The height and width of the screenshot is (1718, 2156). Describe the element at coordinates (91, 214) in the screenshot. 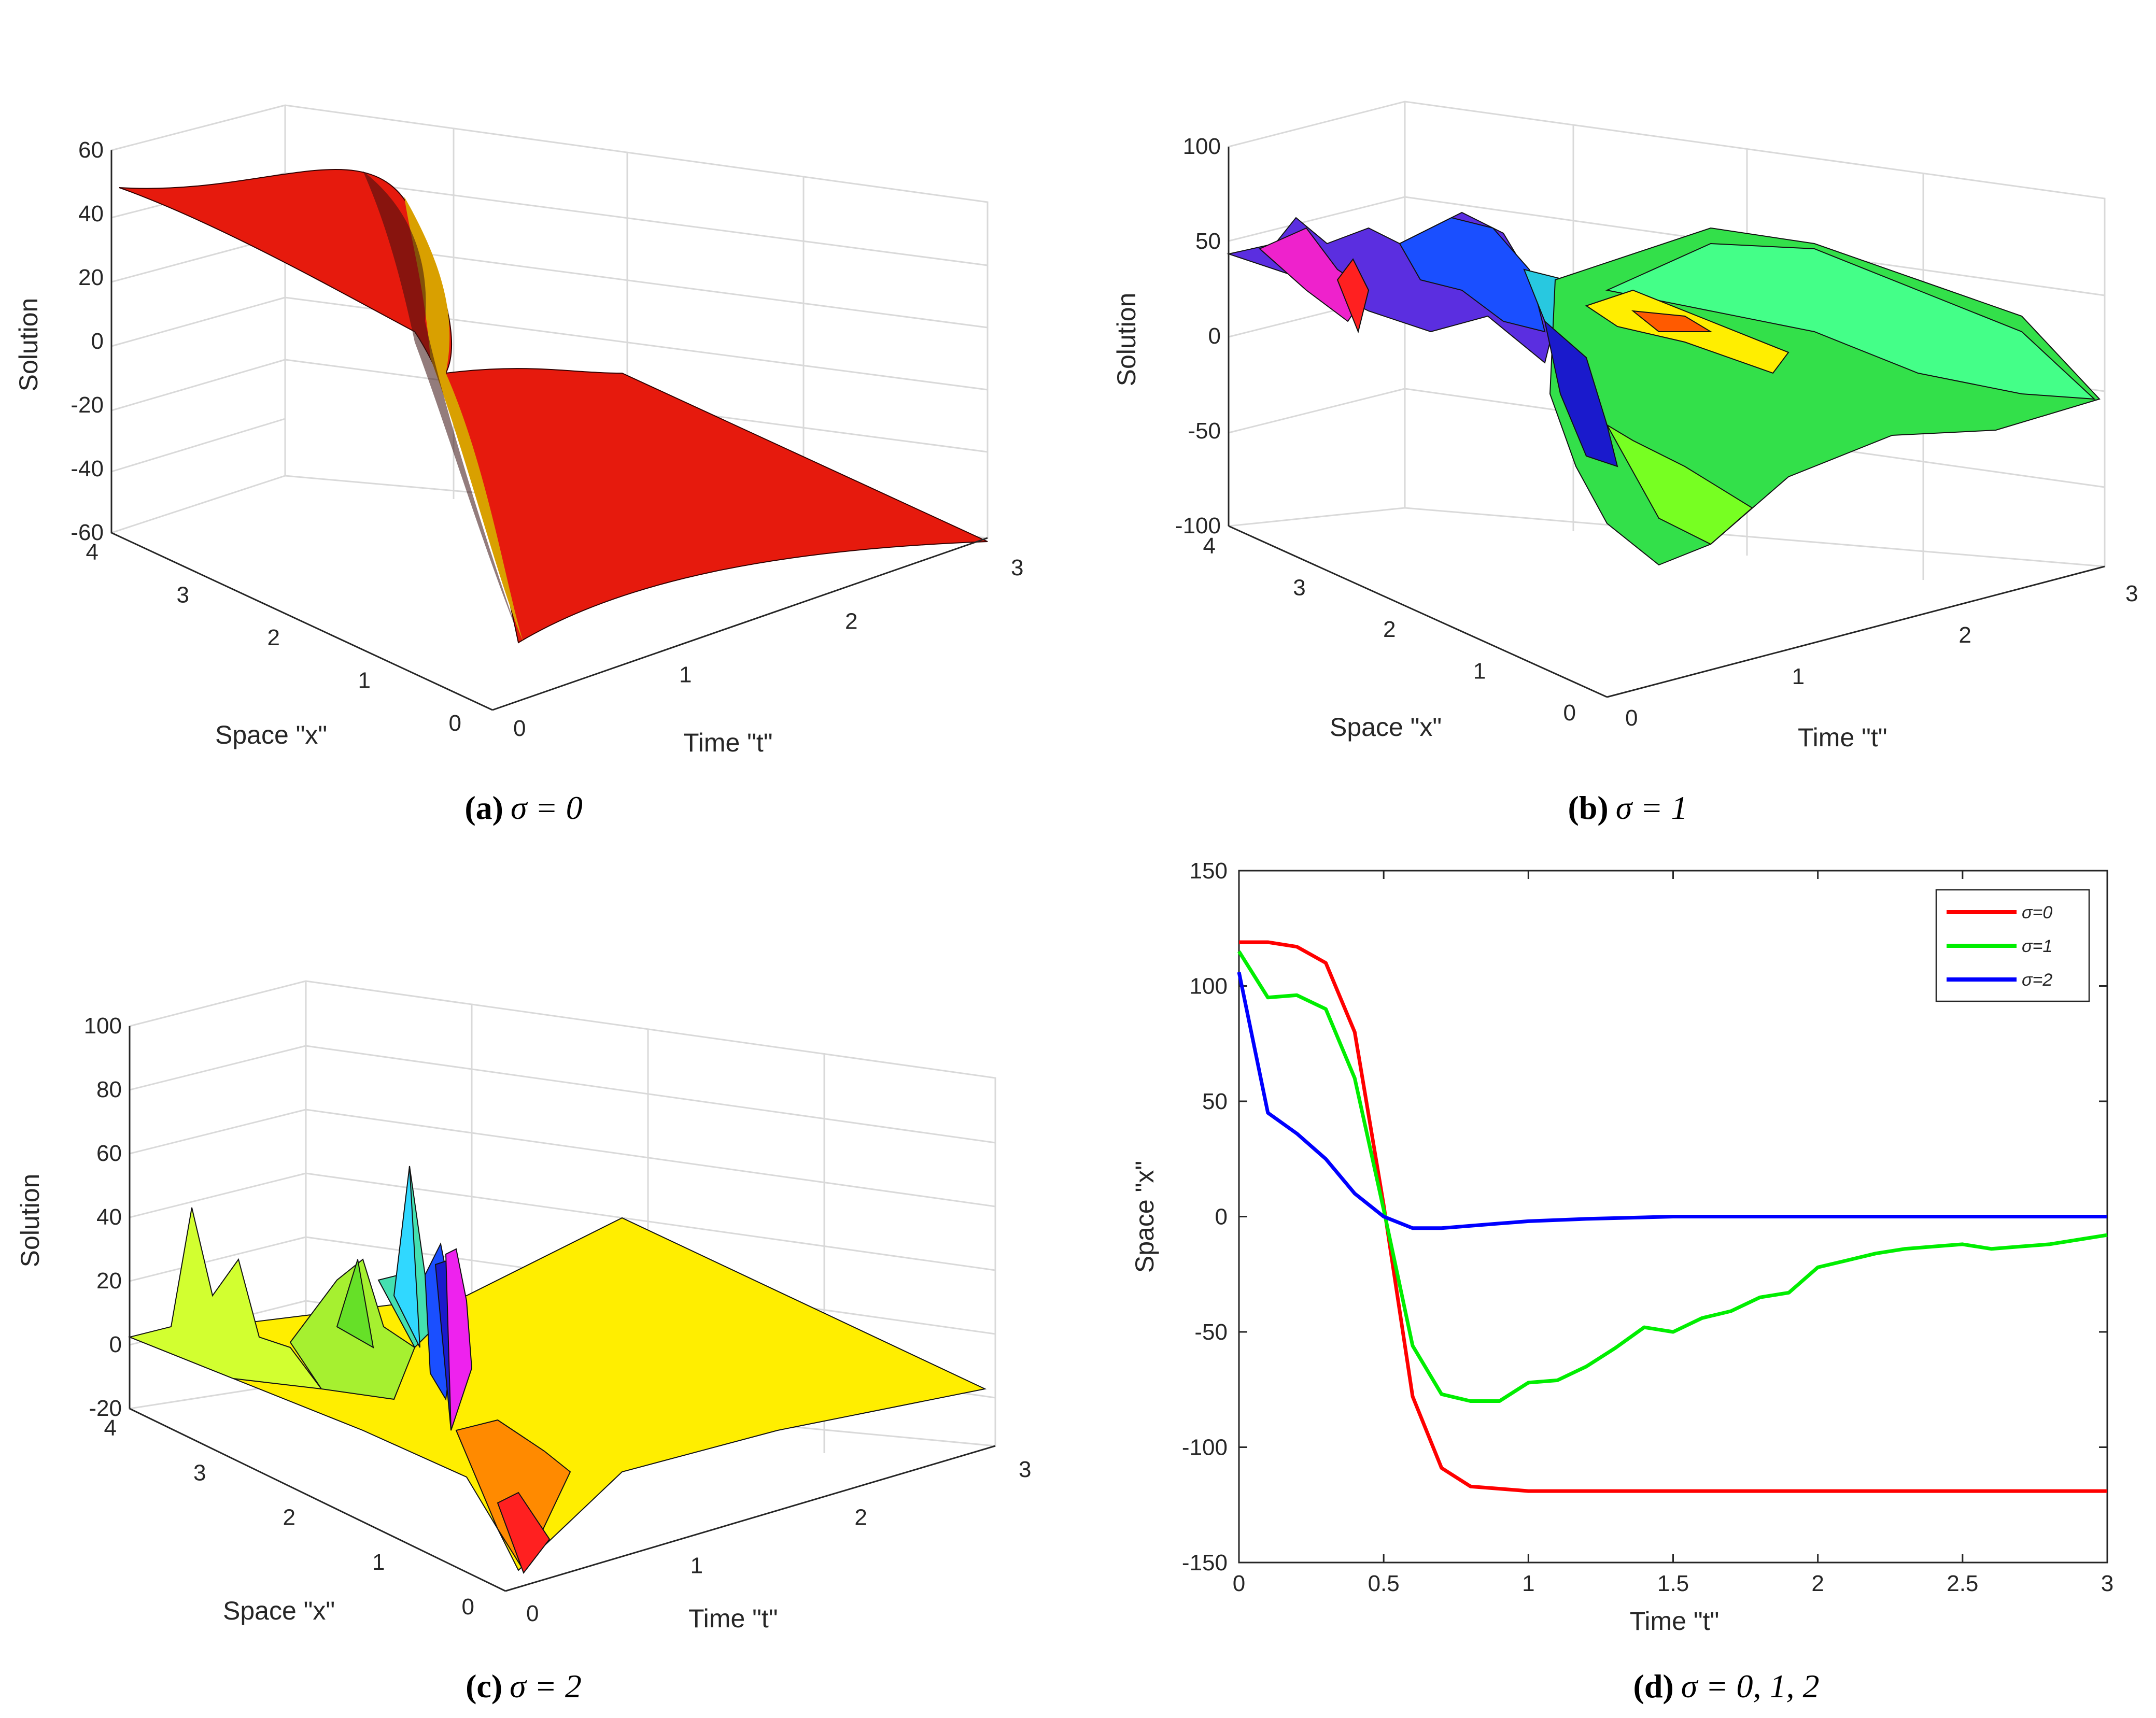

I see `panel-a-z-tick-label: 40` at that location.